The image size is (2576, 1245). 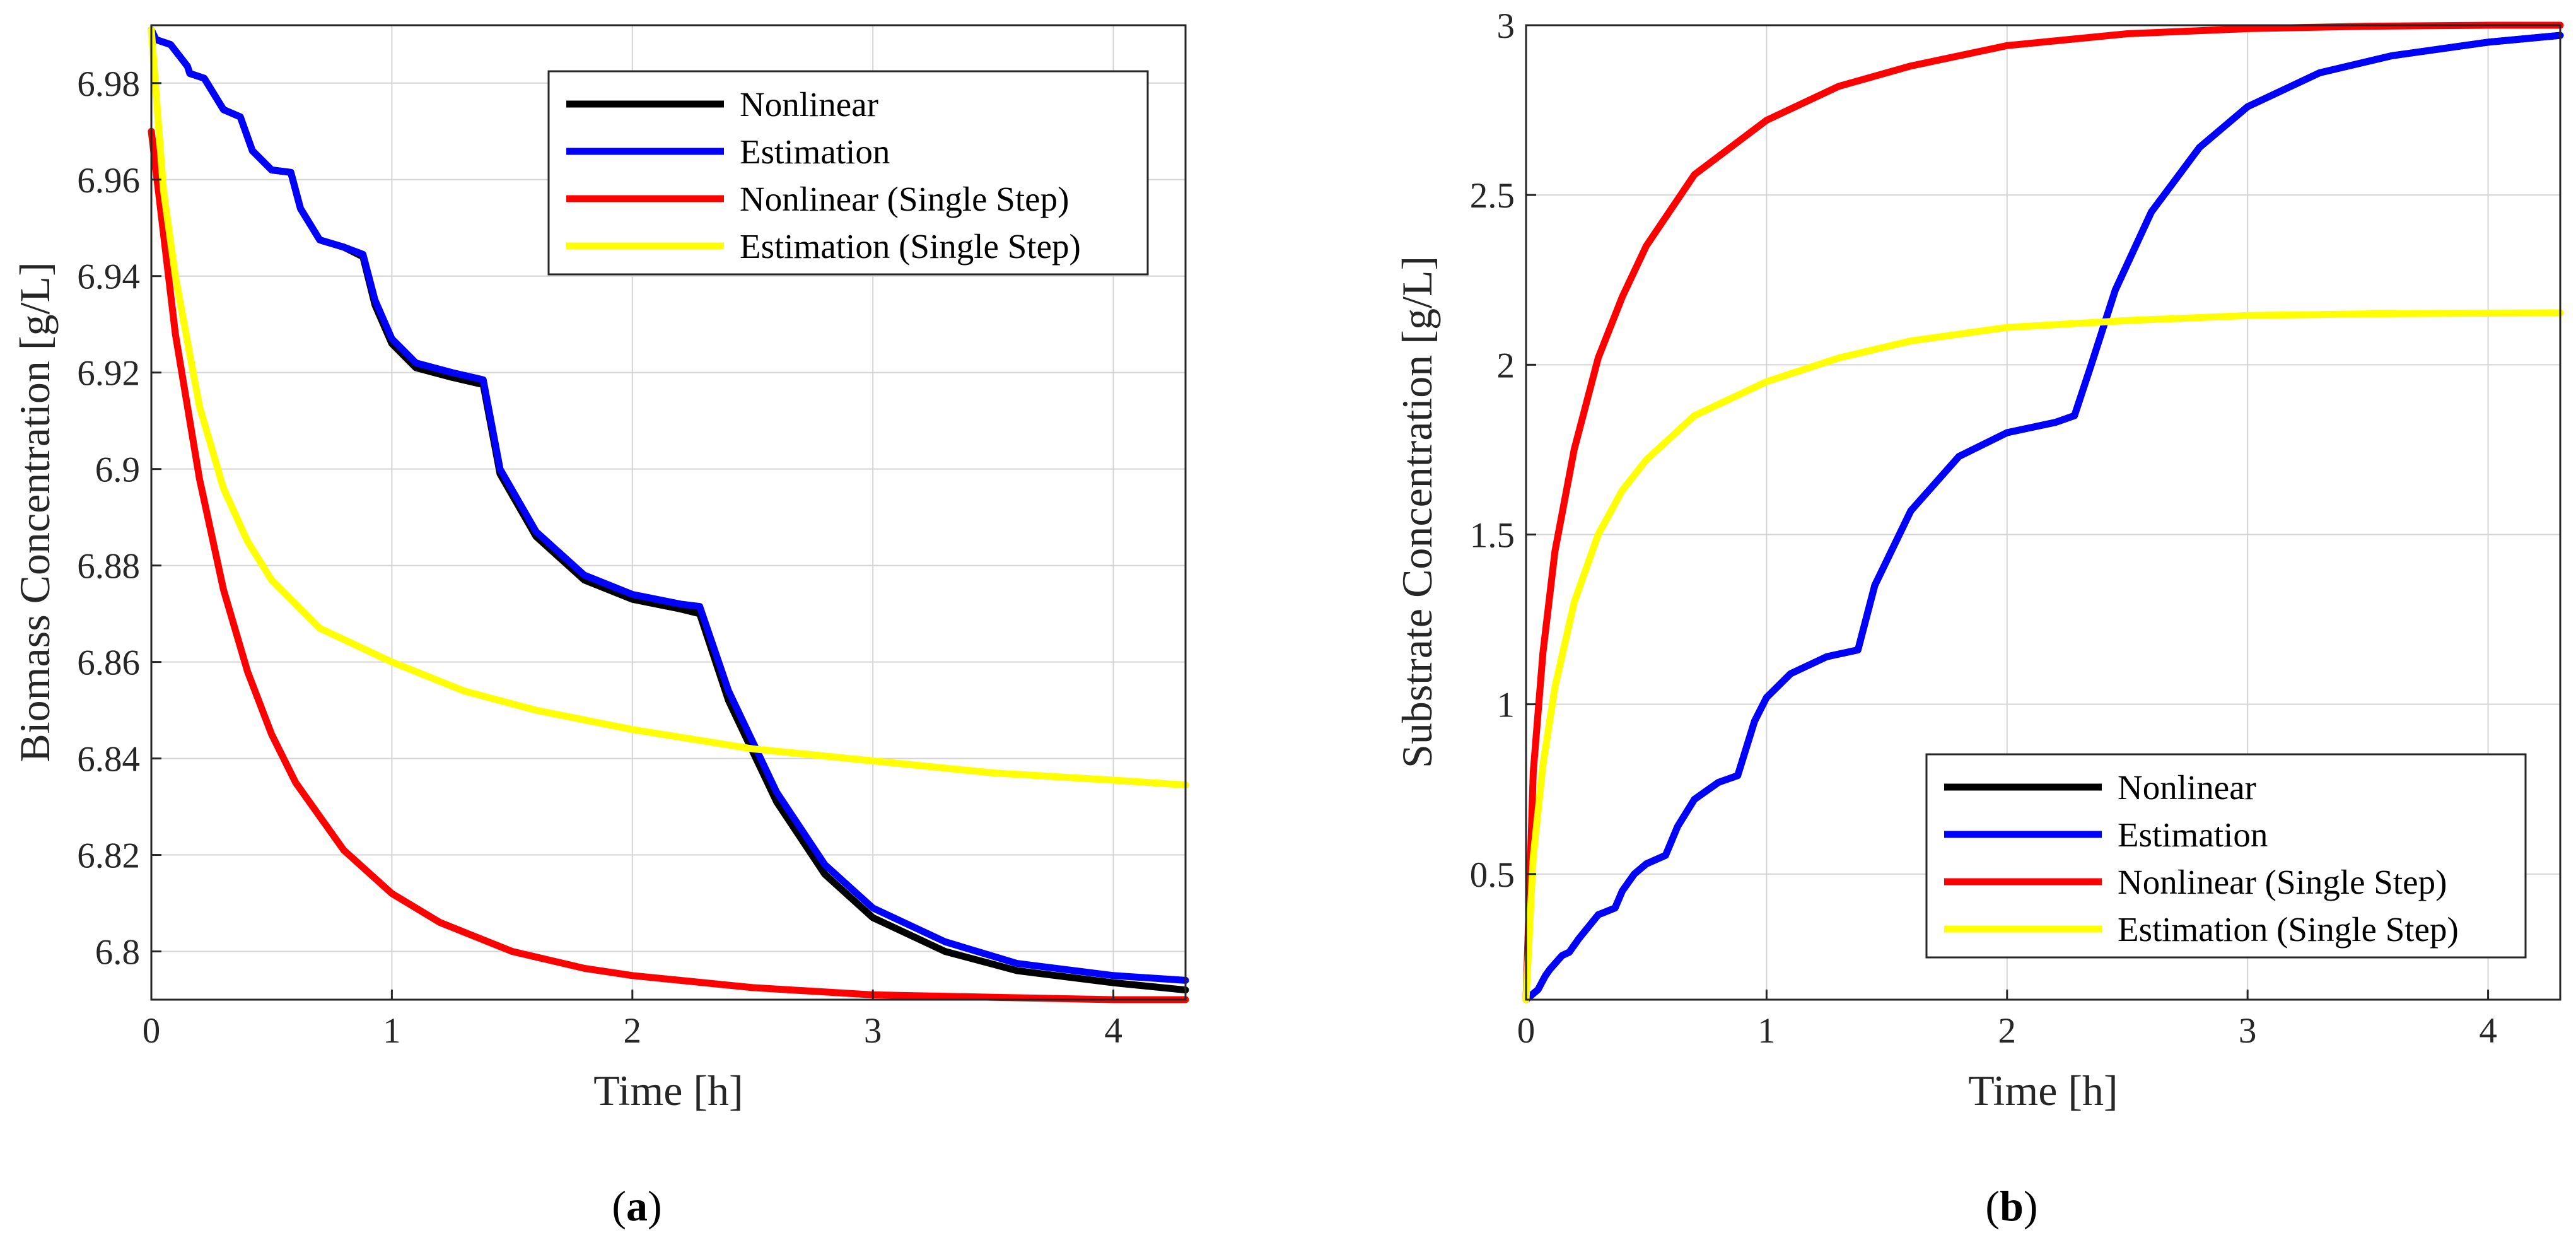 I want to click on y-tick-label: 1.5, so click(x=1493, y=535).